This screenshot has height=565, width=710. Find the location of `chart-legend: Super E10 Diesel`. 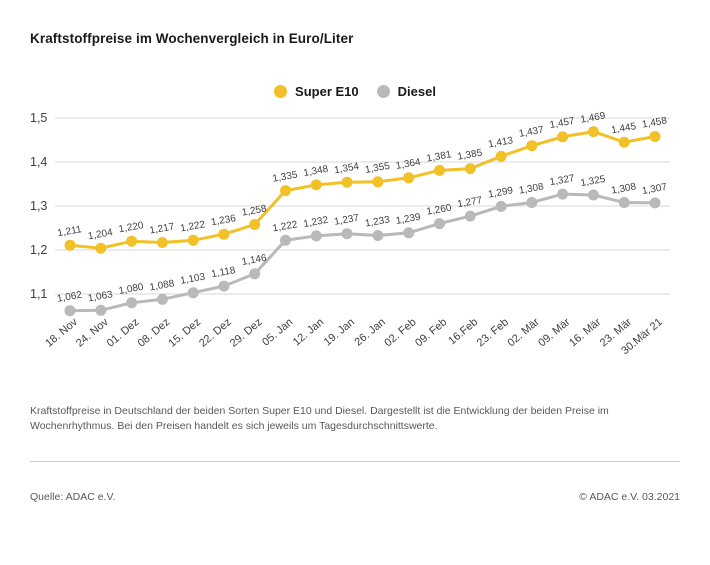

chart-legend: Super E10 Diesel is located at coordinates (355, 91).